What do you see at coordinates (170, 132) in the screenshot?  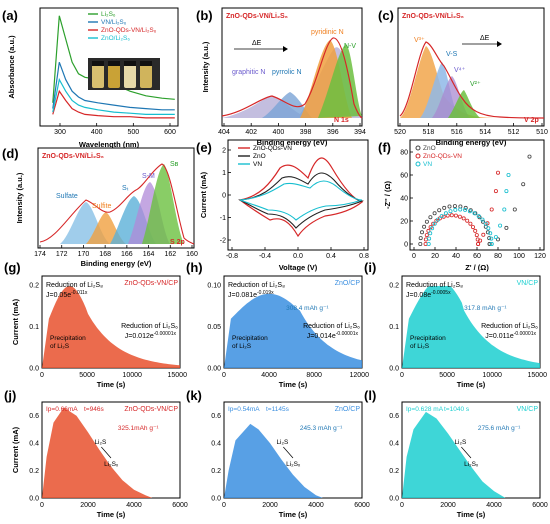 I see `panel-a-xtick-label: 600` at bounding box center [170, 132].